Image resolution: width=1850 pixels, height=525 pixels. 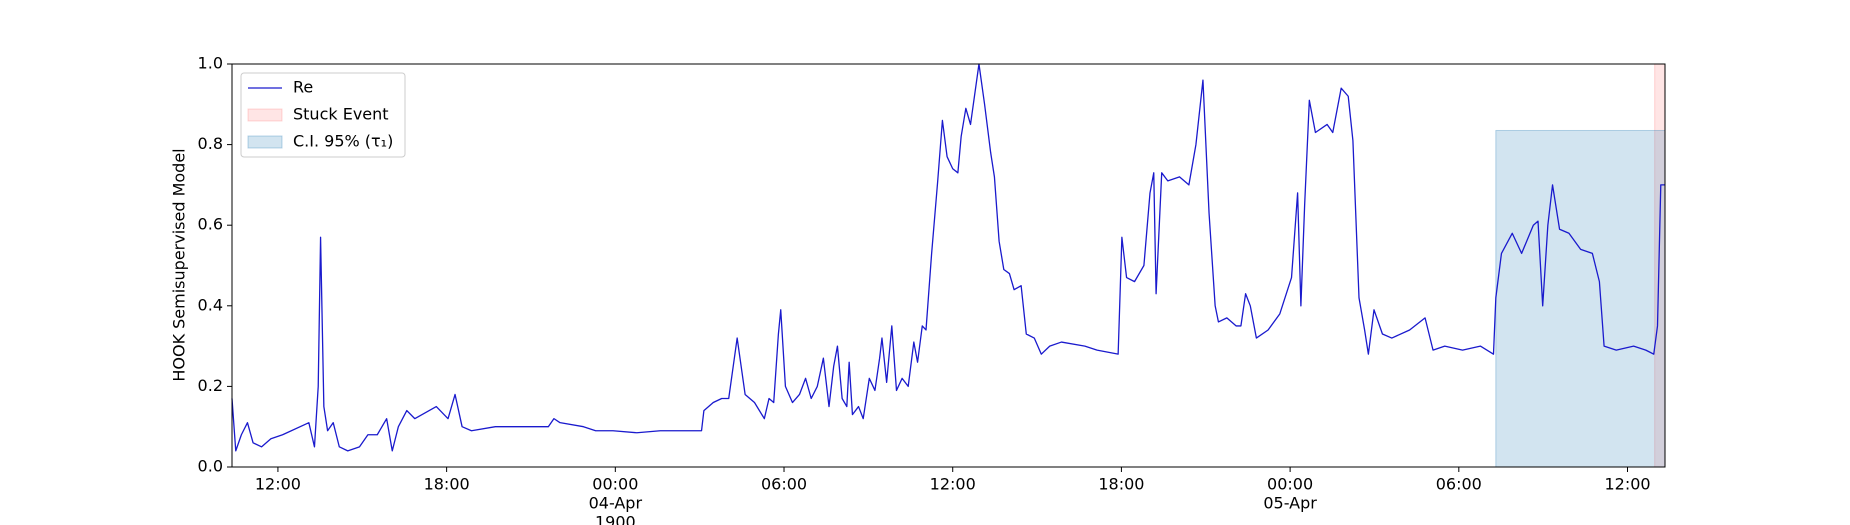 What do you see at coordinates (303, 87) in the screenshot?
I see `legend-label: Re` at bounding box center [303, 87].